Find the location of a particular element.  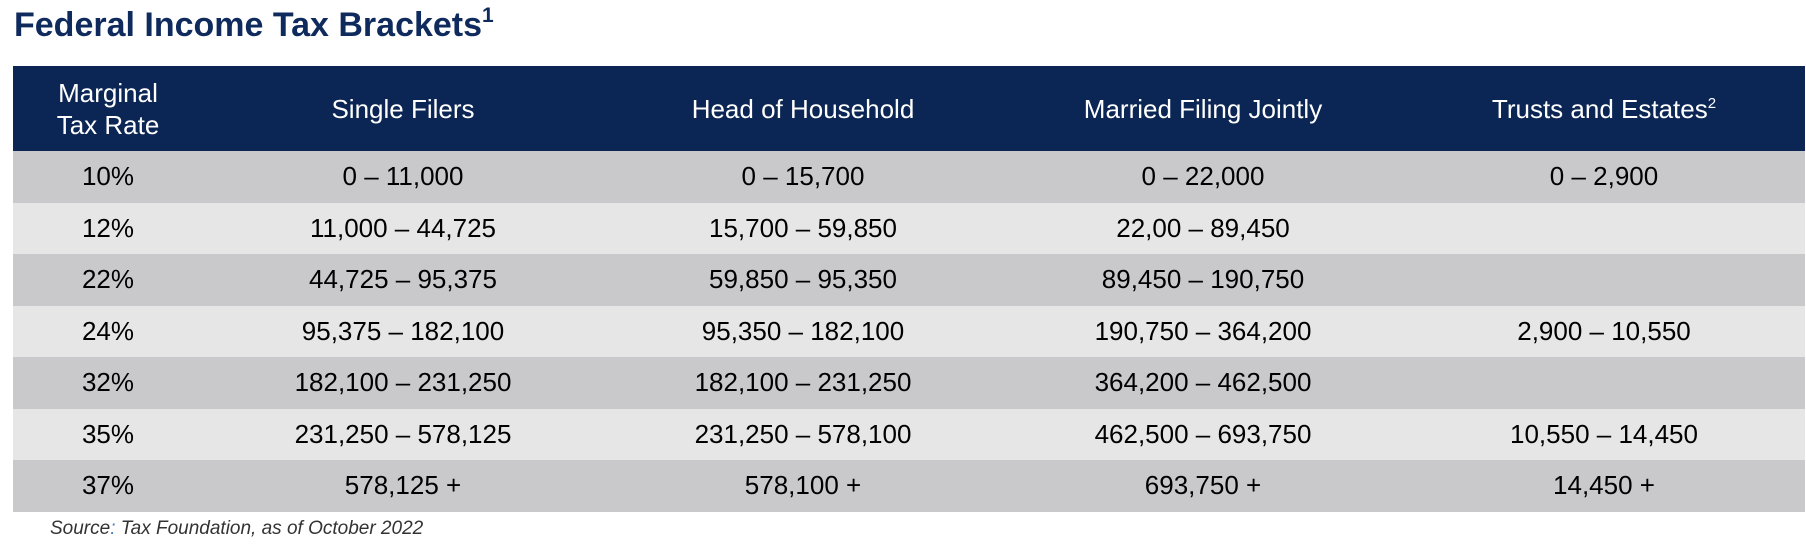

header-label: Single Filers is located at coordinates (403, 108).